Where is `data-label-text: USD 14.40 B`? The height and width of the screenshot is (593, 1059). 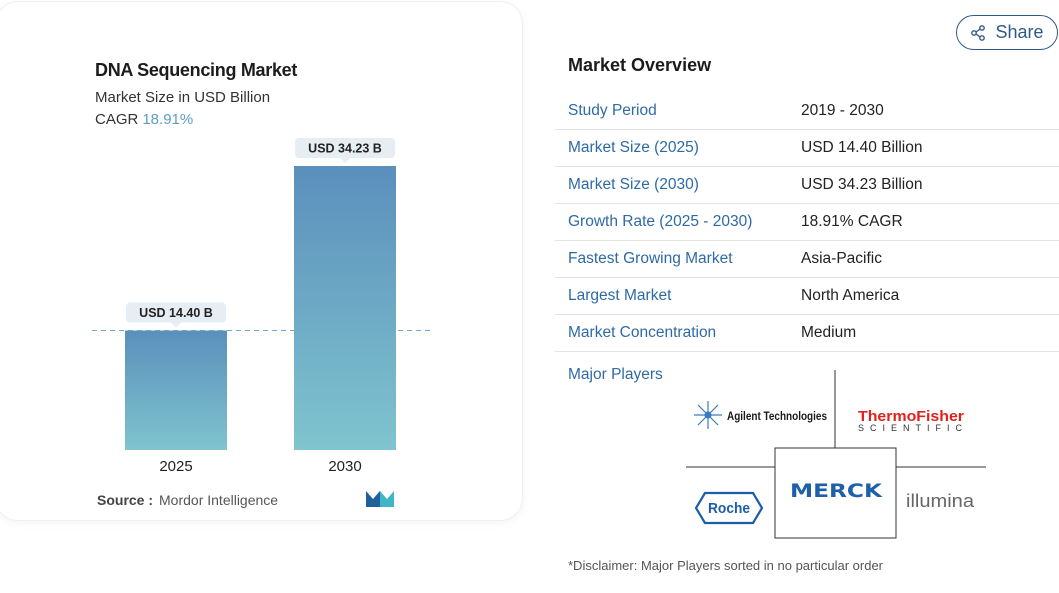
data-label-text: USD 14.40 B is located at coordinates (176, 313).